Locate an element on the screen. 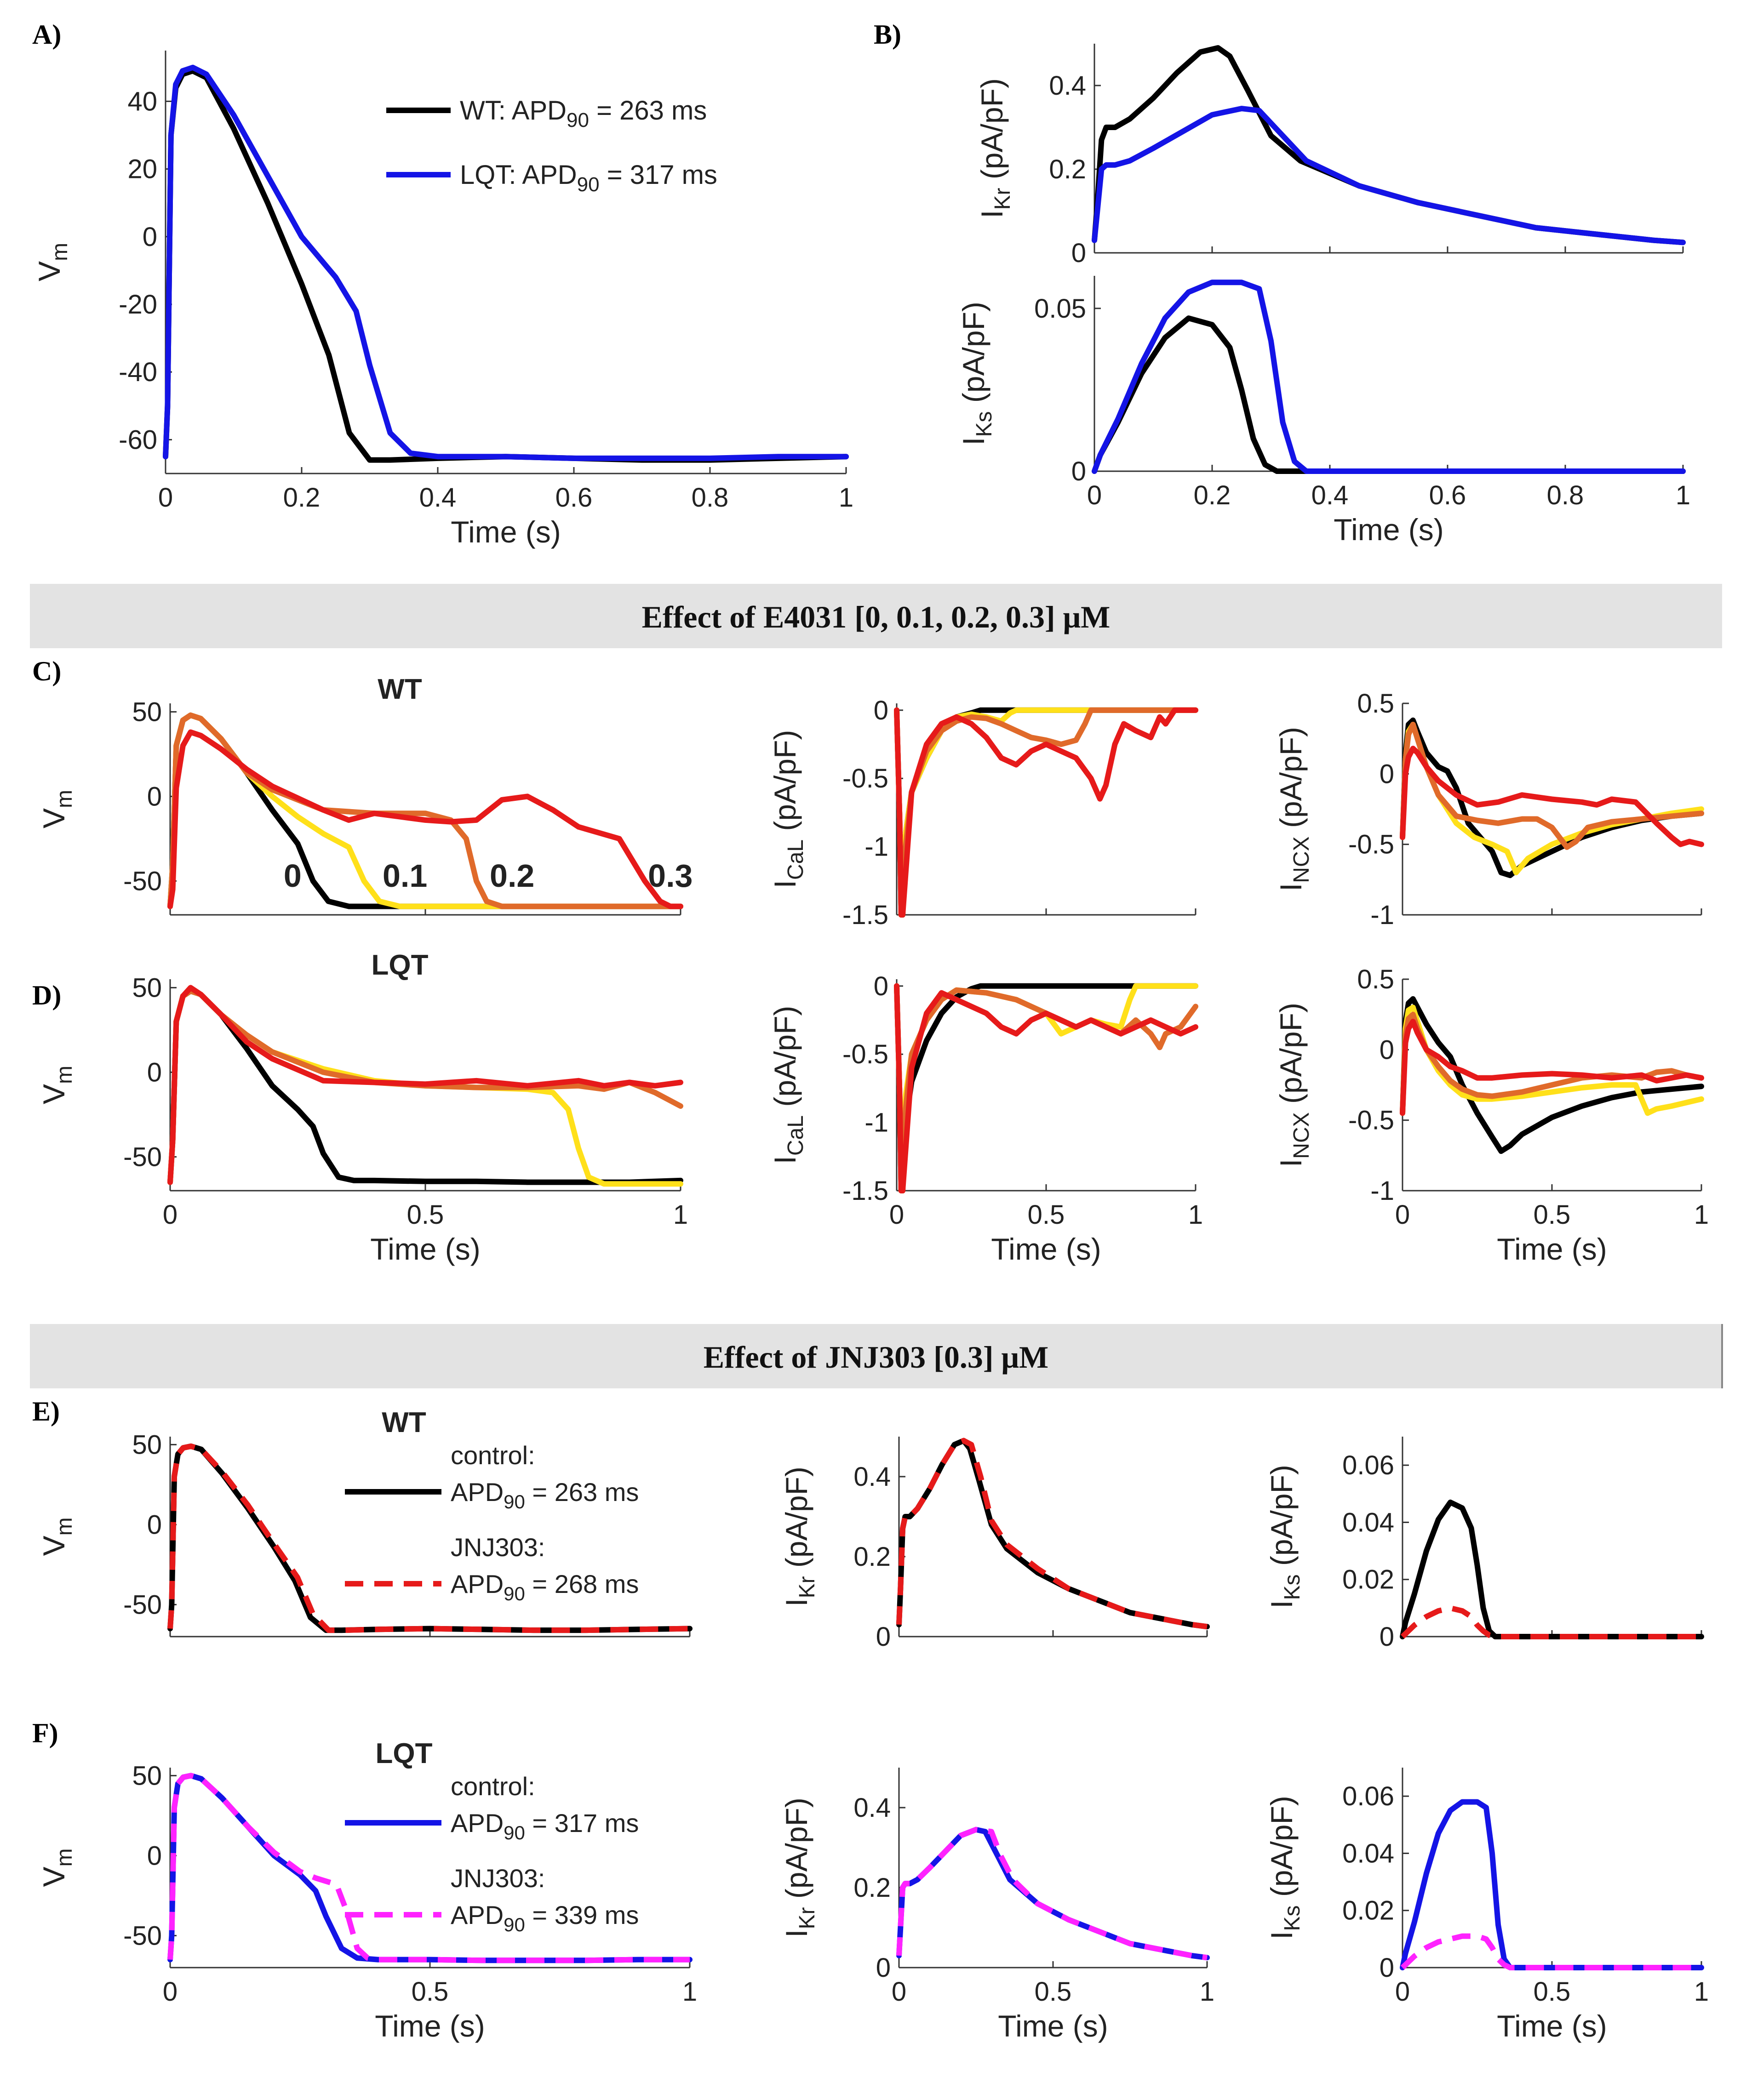 The image size is (1746, 2100). y-tick-label: 0.06 is located at coordinates (1368, 1796).